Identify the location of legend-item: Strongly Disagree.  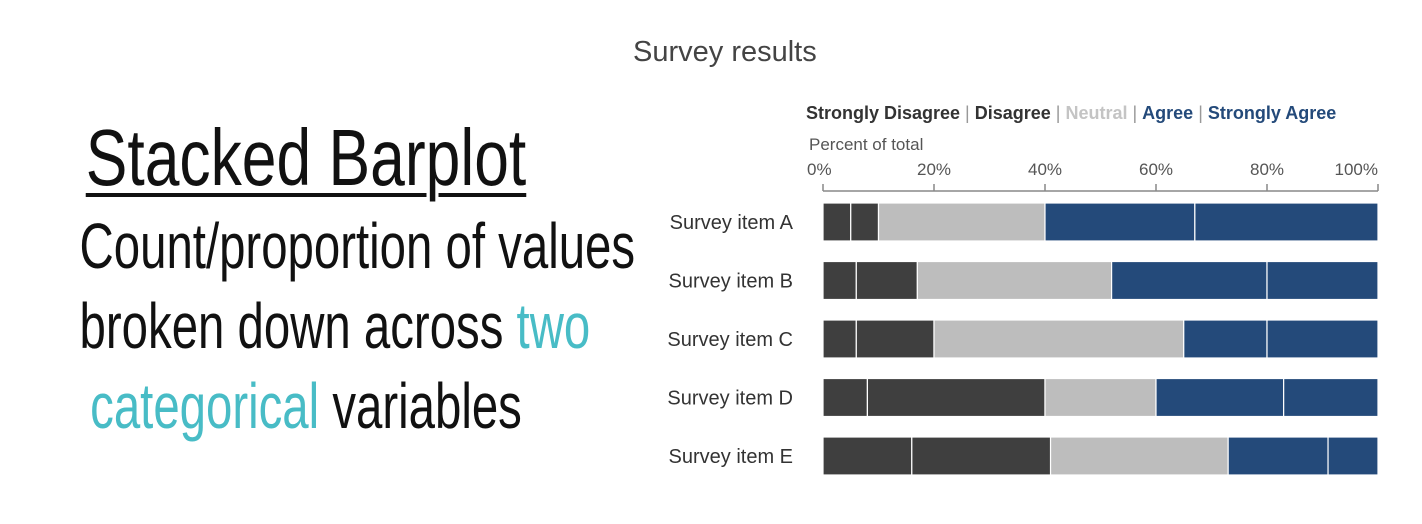
(883, 113).